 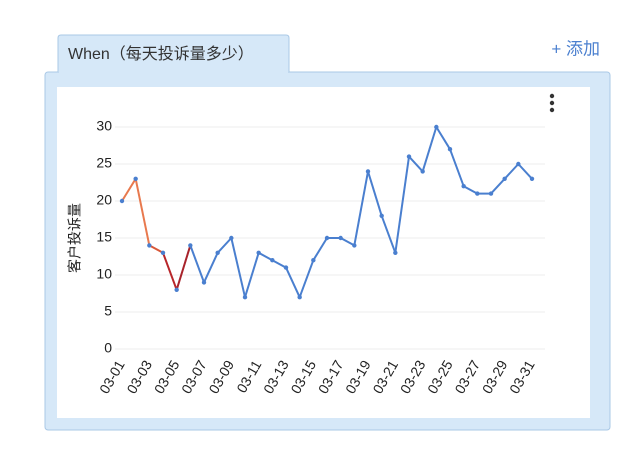 What do you see at coordinates (75, 238) in the screenshot?
I see `y-axis-label: 客户投诉量` at bounding box center [75, 238].